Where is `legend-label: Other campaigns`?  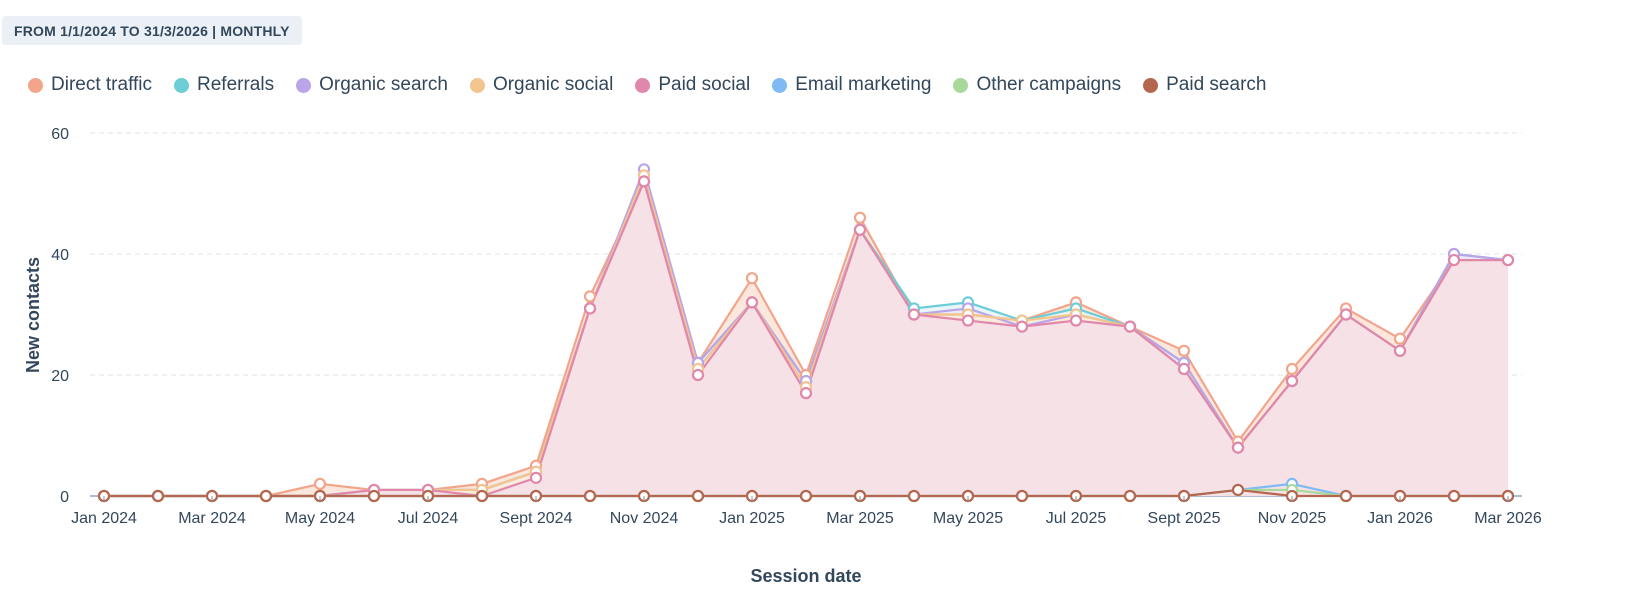 legend-label: Other campaigns is located at coordinates (1049, 84).